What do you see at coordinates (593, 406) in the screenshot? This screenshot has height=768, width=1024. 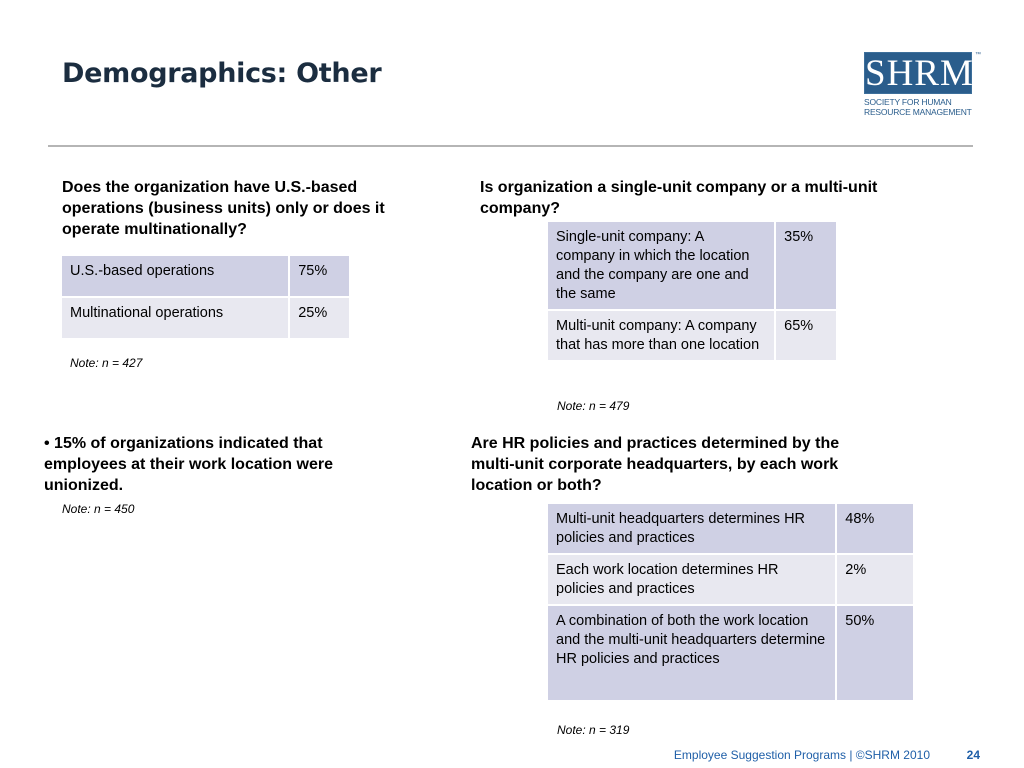 I see `note-unit-type: Note: n = 479` at bounding box center [593, 406].